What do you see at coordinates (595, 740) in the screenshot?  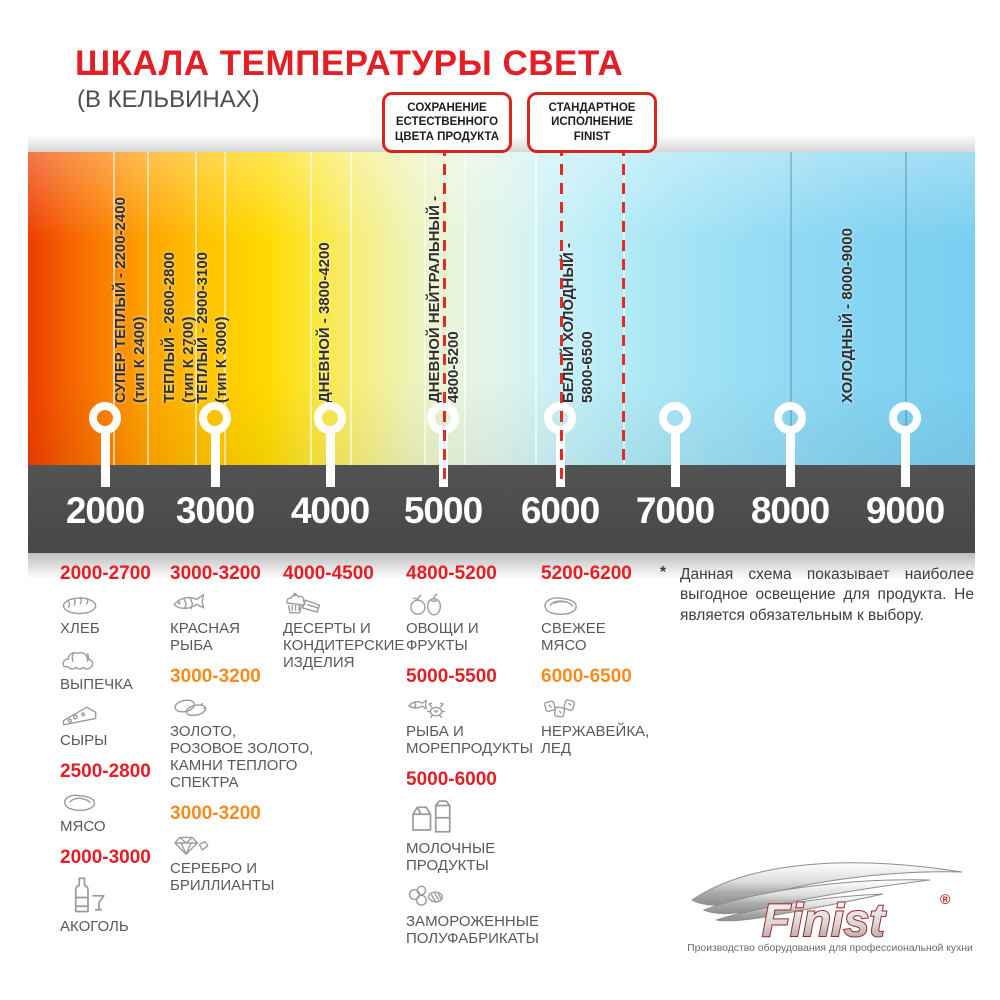 I see `legend-item-label: НЕРЖАВЕЙКА, ЛЕД` at bounding box center [595, 740].